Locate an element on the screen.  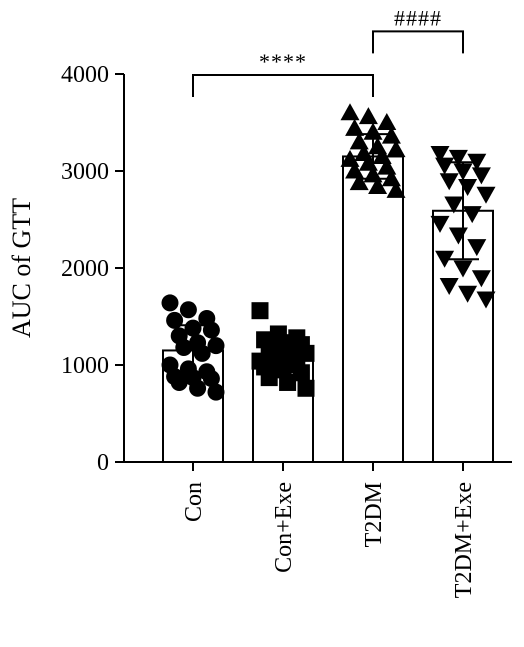
x-tick-label: T2DM+Exe is located at coordinates (464, 540).